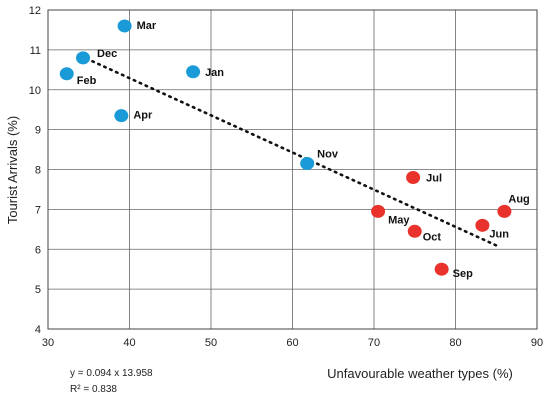  I want to click on trend-equation: y = 0.094 x 13.958, so click(111, 373).